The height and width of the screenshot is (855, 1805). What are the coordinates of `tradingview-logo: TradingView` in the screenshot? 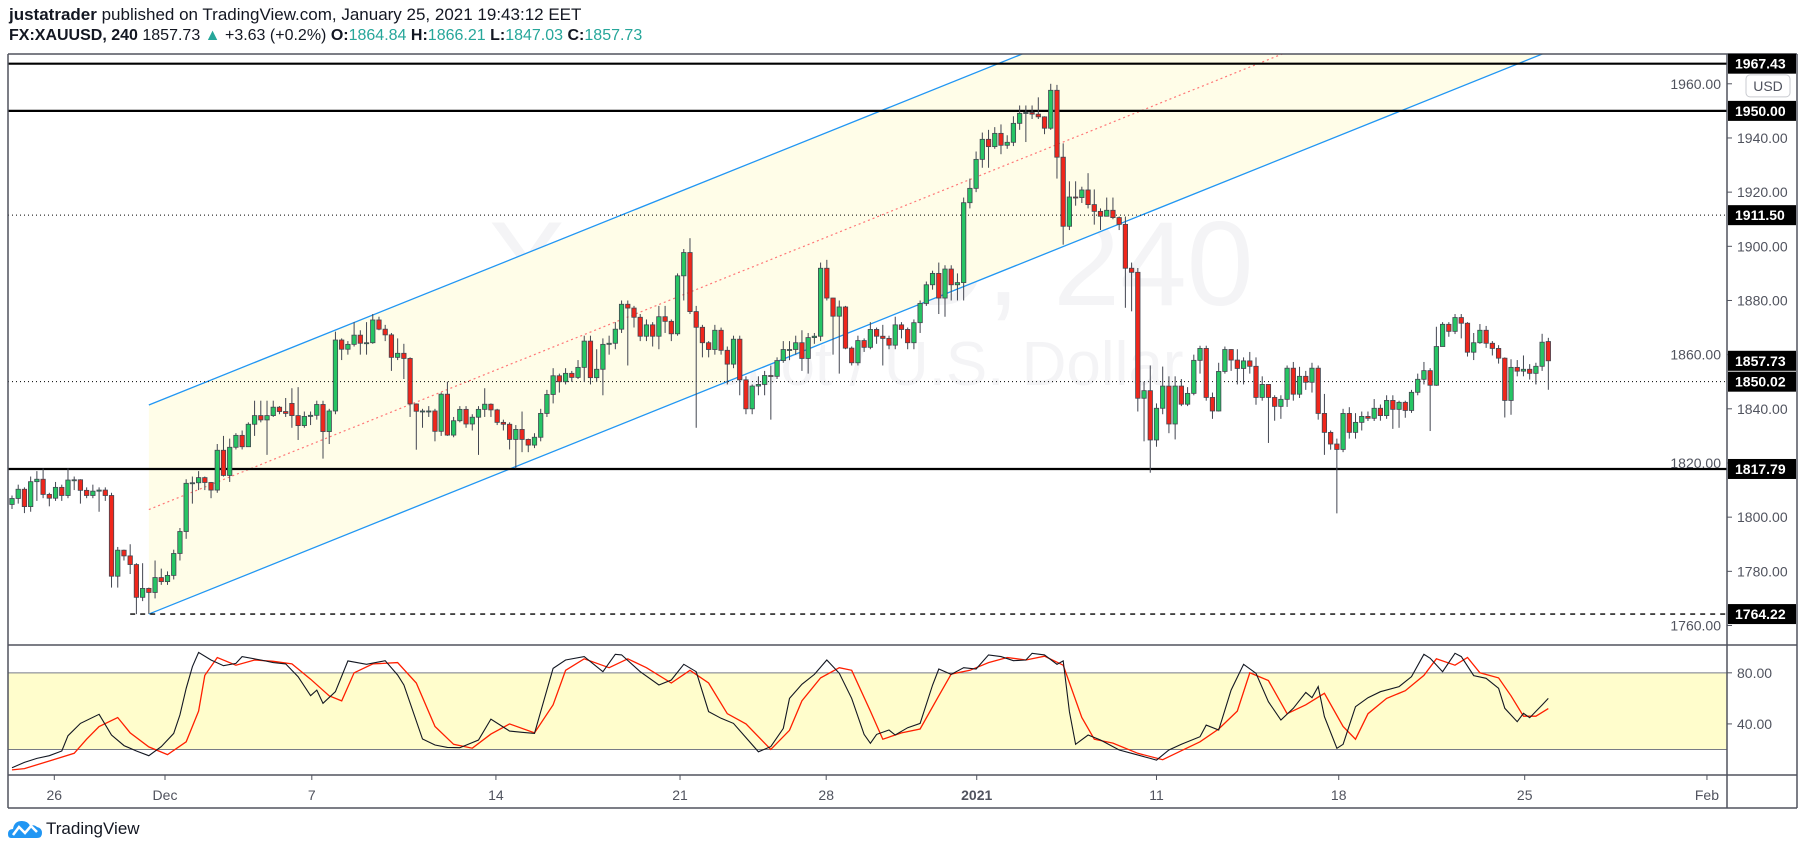 It's located at (74, 829).